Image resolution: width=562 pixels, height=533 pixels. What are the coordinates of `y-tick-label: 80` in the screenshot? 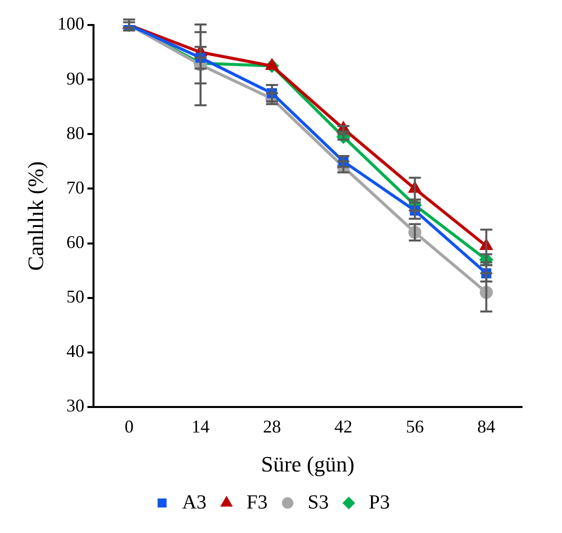 It's located at (75, 132).